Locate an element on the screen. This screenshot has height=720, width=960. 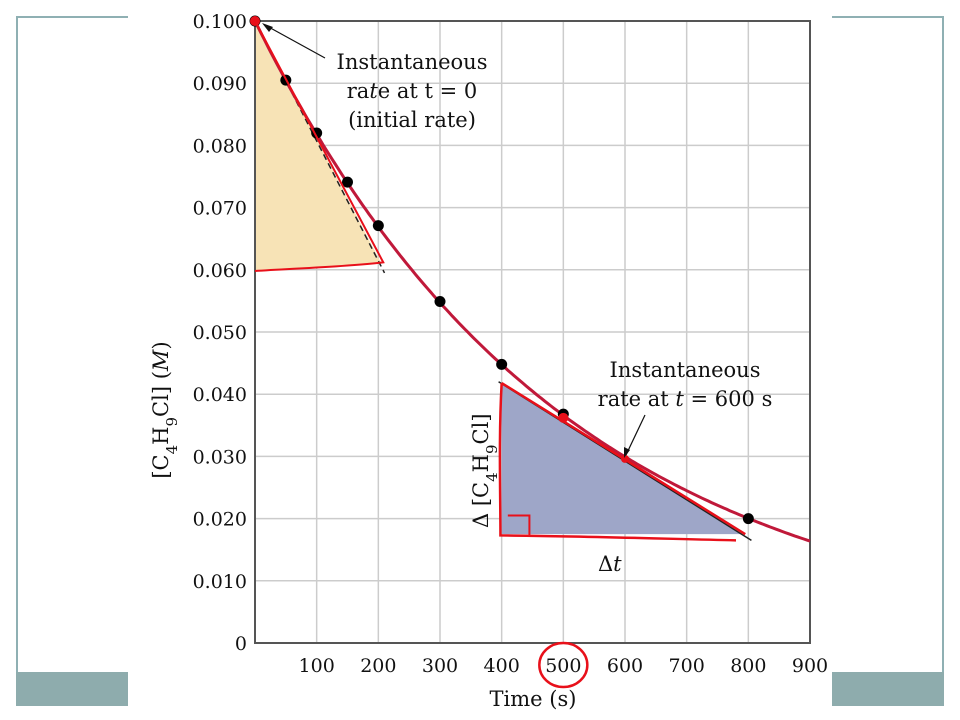
x-tick-label: 300 is located at coordinates (440, 666).